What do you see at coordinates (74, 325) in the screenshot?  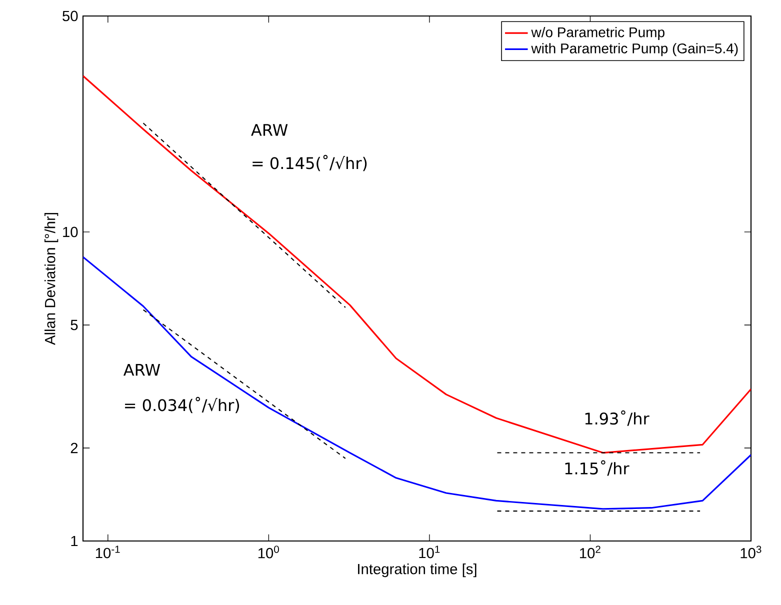 I see `y-tick-label: 5` at bounding box center [74, 325].